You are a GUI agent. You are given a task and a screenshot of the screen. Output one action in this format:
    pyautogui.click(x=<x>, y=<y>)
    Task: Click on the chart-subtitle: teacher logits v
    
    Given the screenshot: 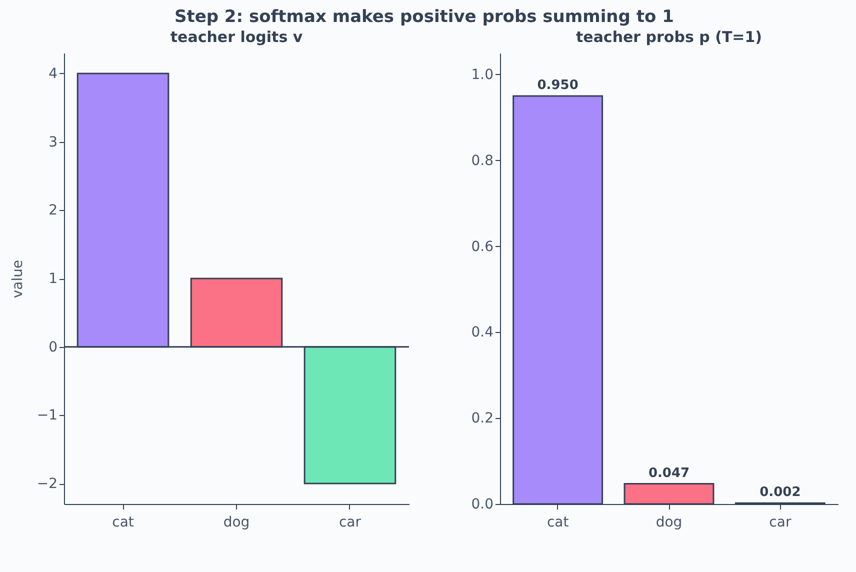 What is the action you would take?
    pyautogui.click(x=236, y=37)
    